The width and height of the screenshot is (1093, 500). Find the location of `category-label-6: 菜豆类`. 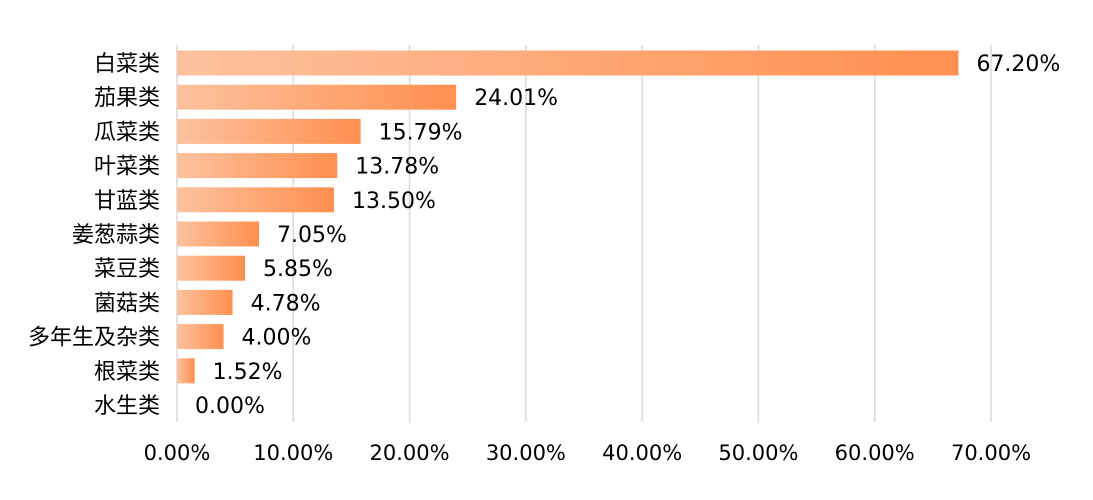

category-label-6: 菜豆类 is located at coordinates (127, 269).